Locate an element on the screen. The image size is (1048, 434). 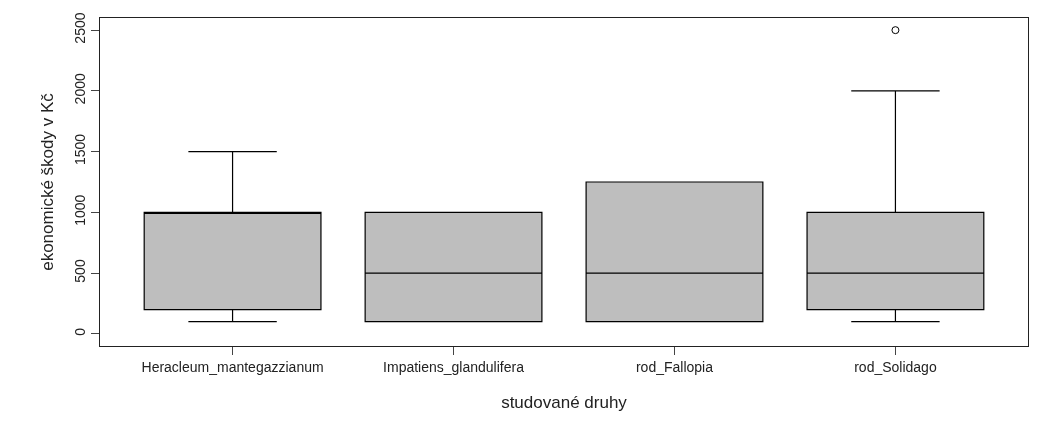
x-axis-title: studované druhy is located at coordinates (564, 403).